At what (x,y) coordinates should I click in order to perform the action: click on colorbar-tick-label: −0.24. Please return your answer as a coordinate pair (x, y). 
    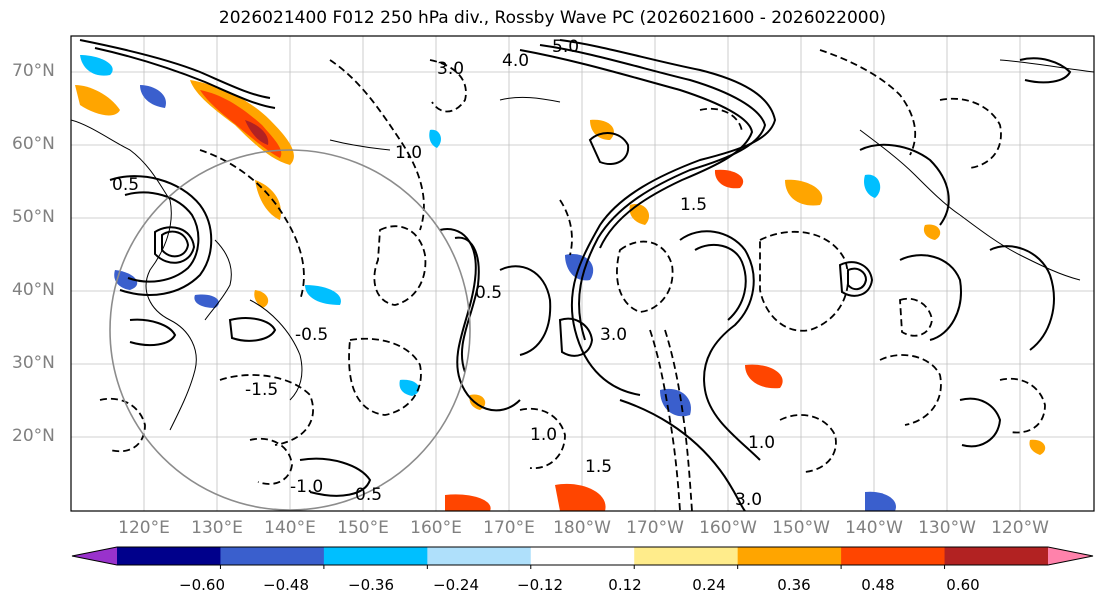
    Looking at the image, I should click on (456, 585).